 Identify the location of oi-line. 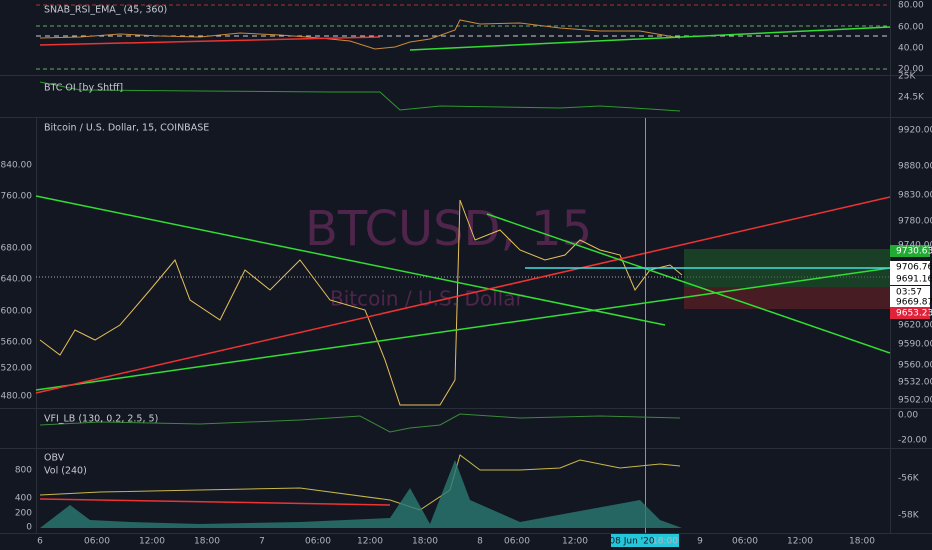
(360, 96).